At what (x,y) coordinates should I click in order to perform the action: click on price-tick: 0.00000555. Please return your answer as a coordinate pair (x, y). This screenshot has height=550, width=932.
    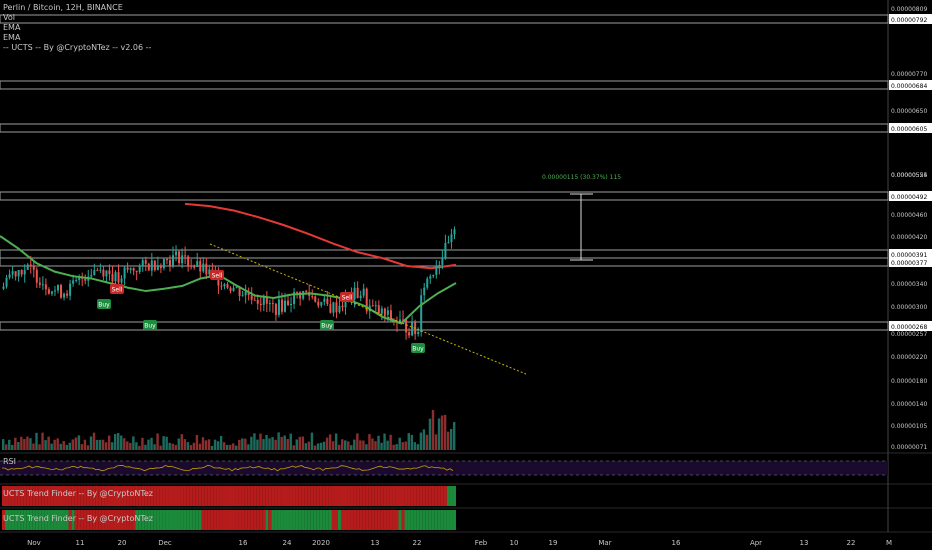
    Looking at the image, I should click on (909, 175).